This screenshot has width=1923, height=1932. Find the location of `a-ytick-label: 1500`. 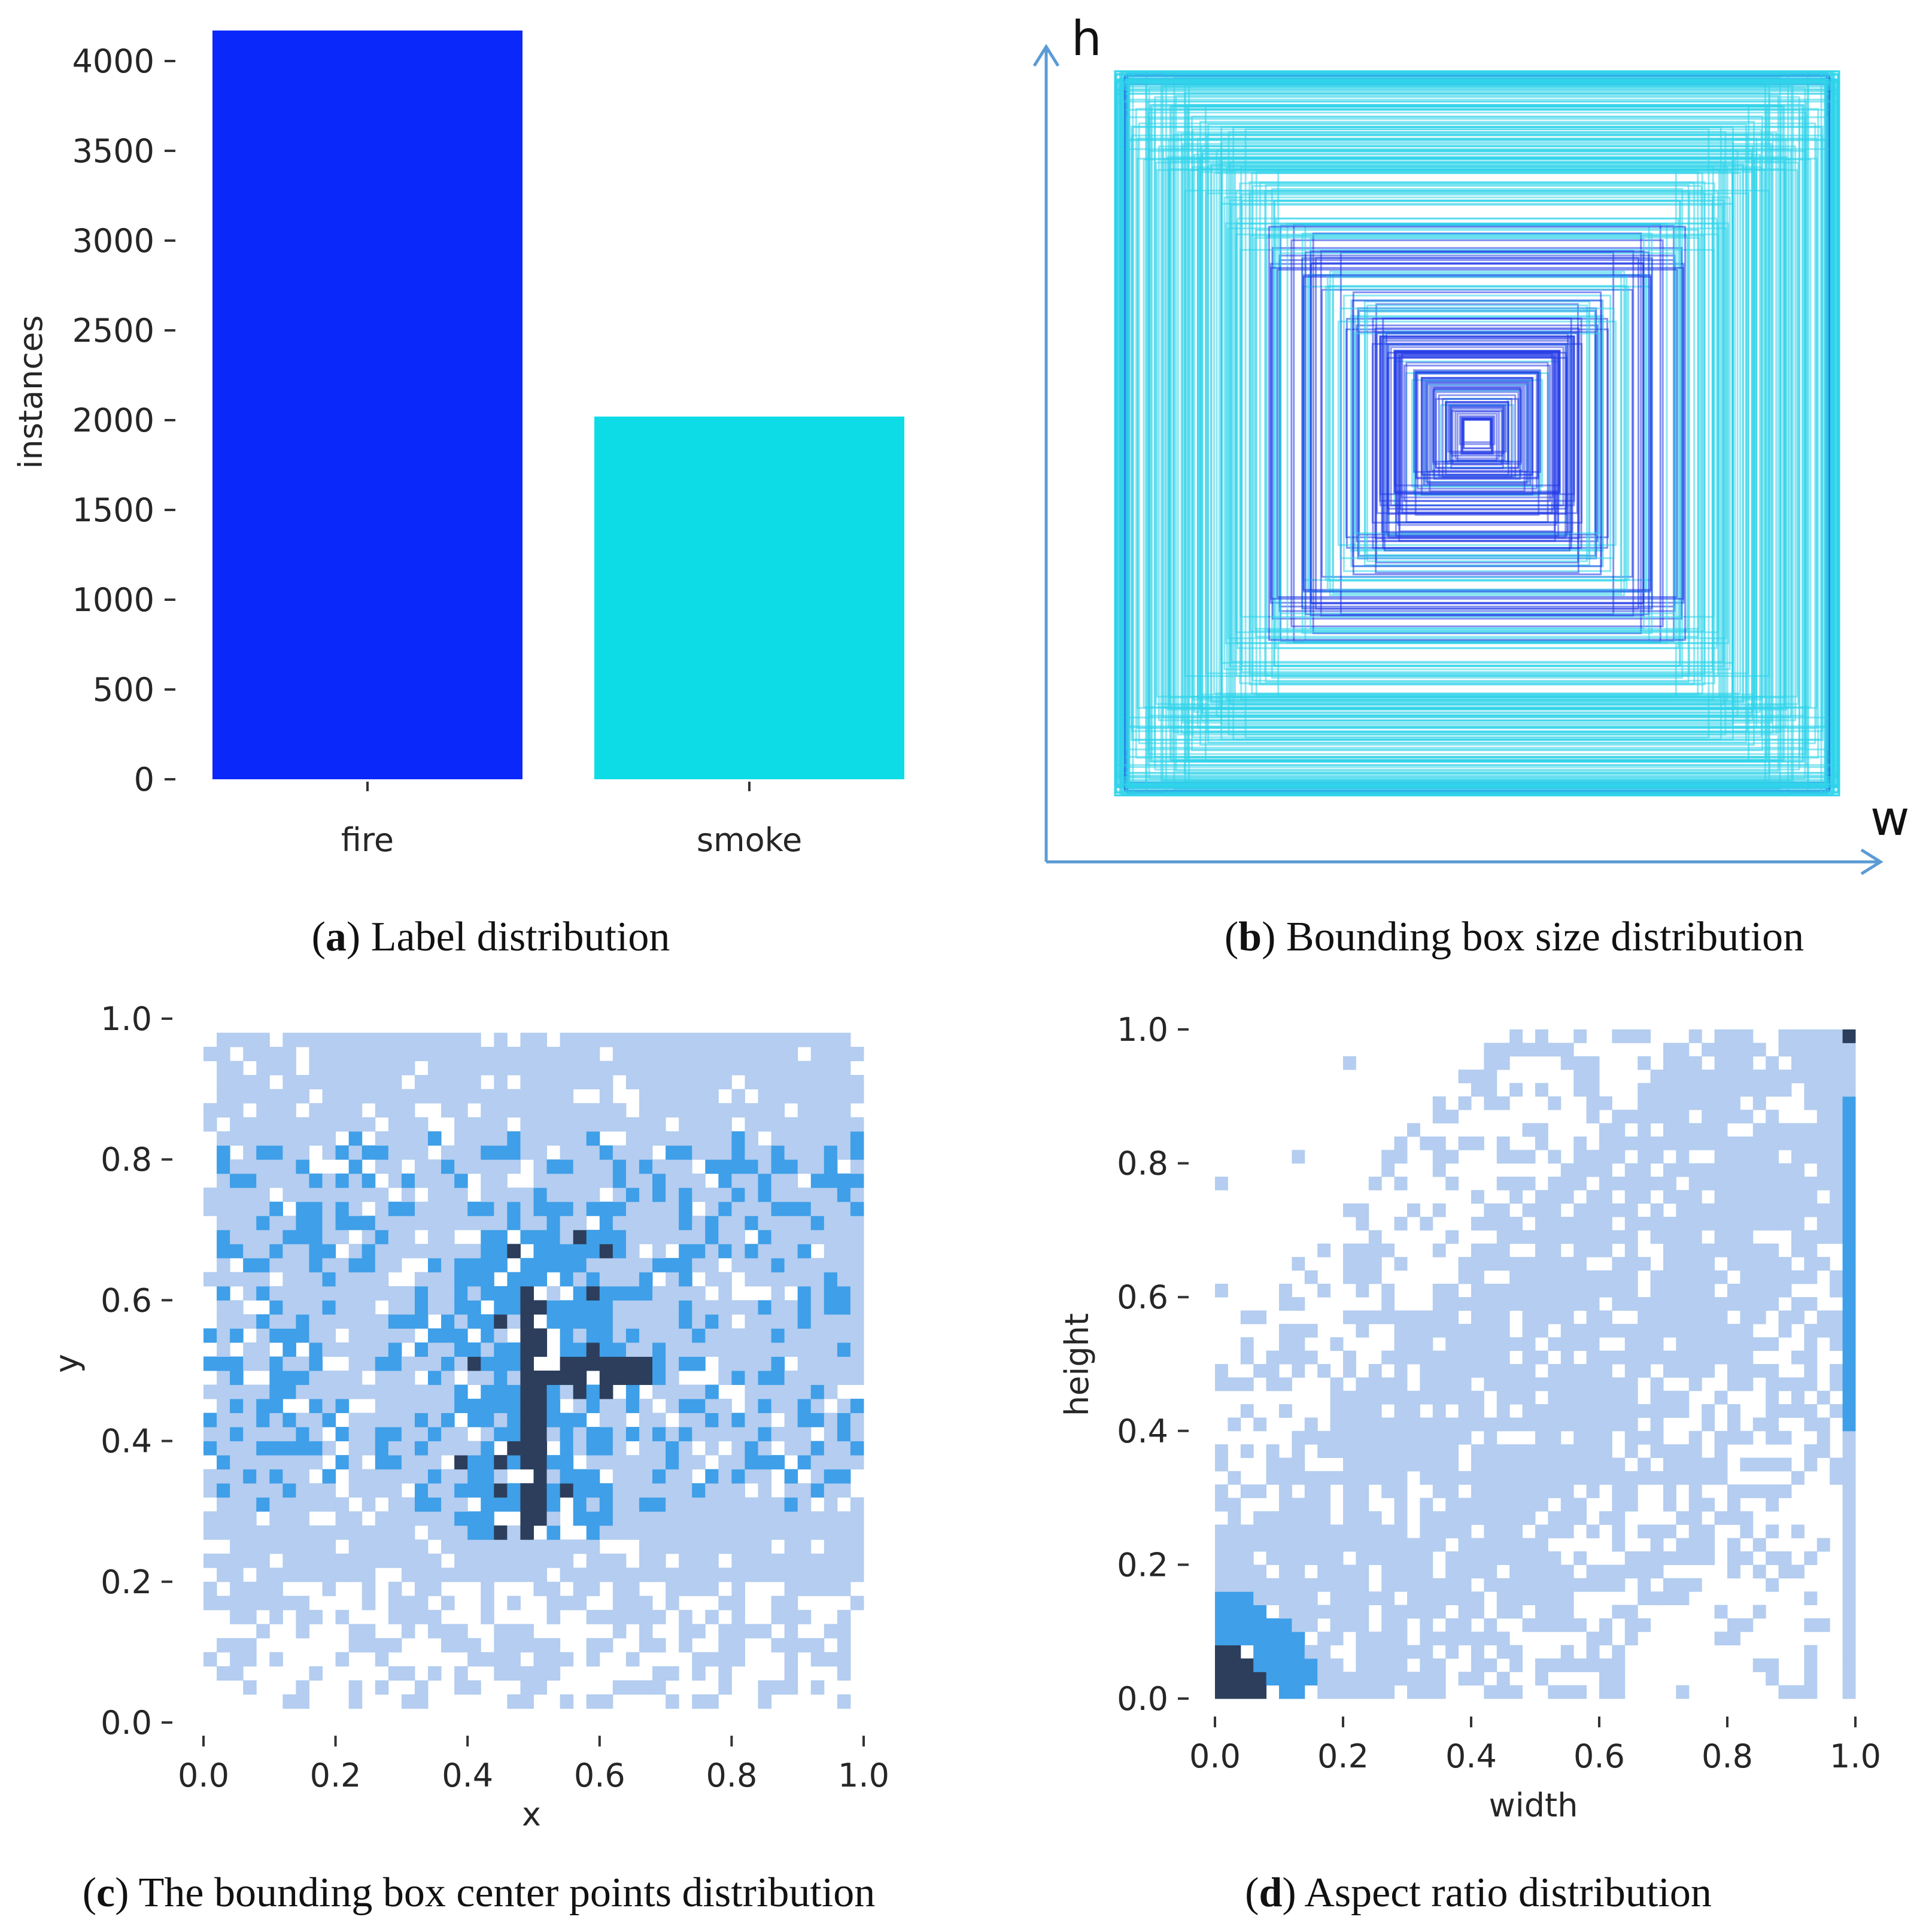

a-ytick-label: 1500 is located at coordinates (113, 510).